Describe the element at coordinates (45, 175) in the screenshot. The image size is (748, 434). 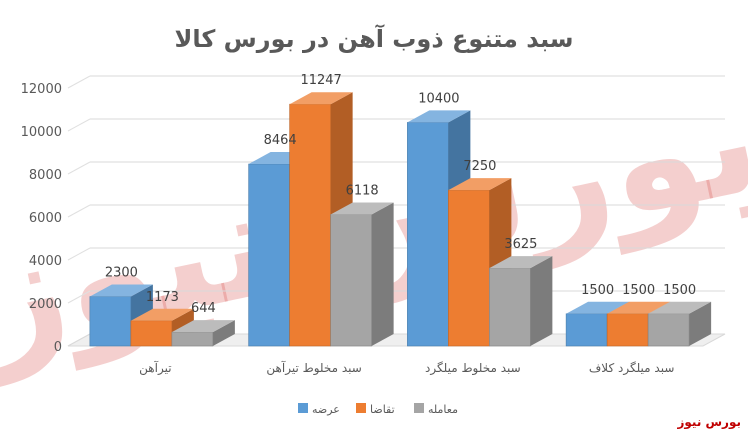
I see `y-tick-label: 8000` at that location.